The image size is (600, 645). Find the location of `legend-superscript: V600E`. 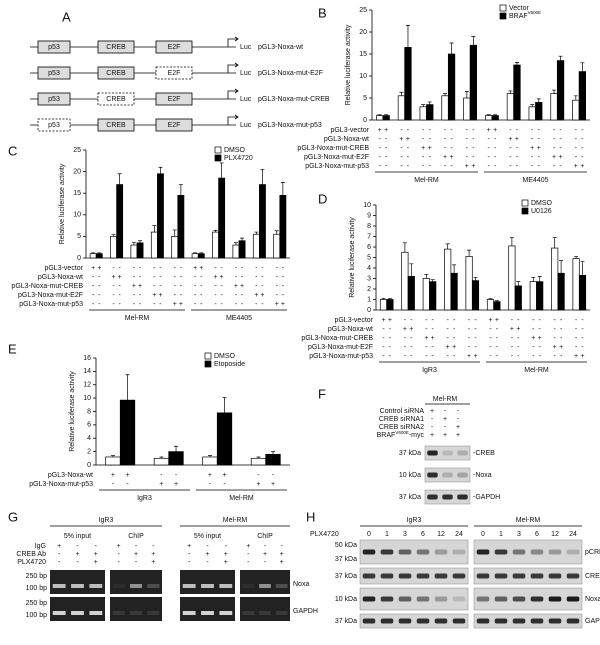

legend-superscript: V600E is located at coordinates (535, 12).